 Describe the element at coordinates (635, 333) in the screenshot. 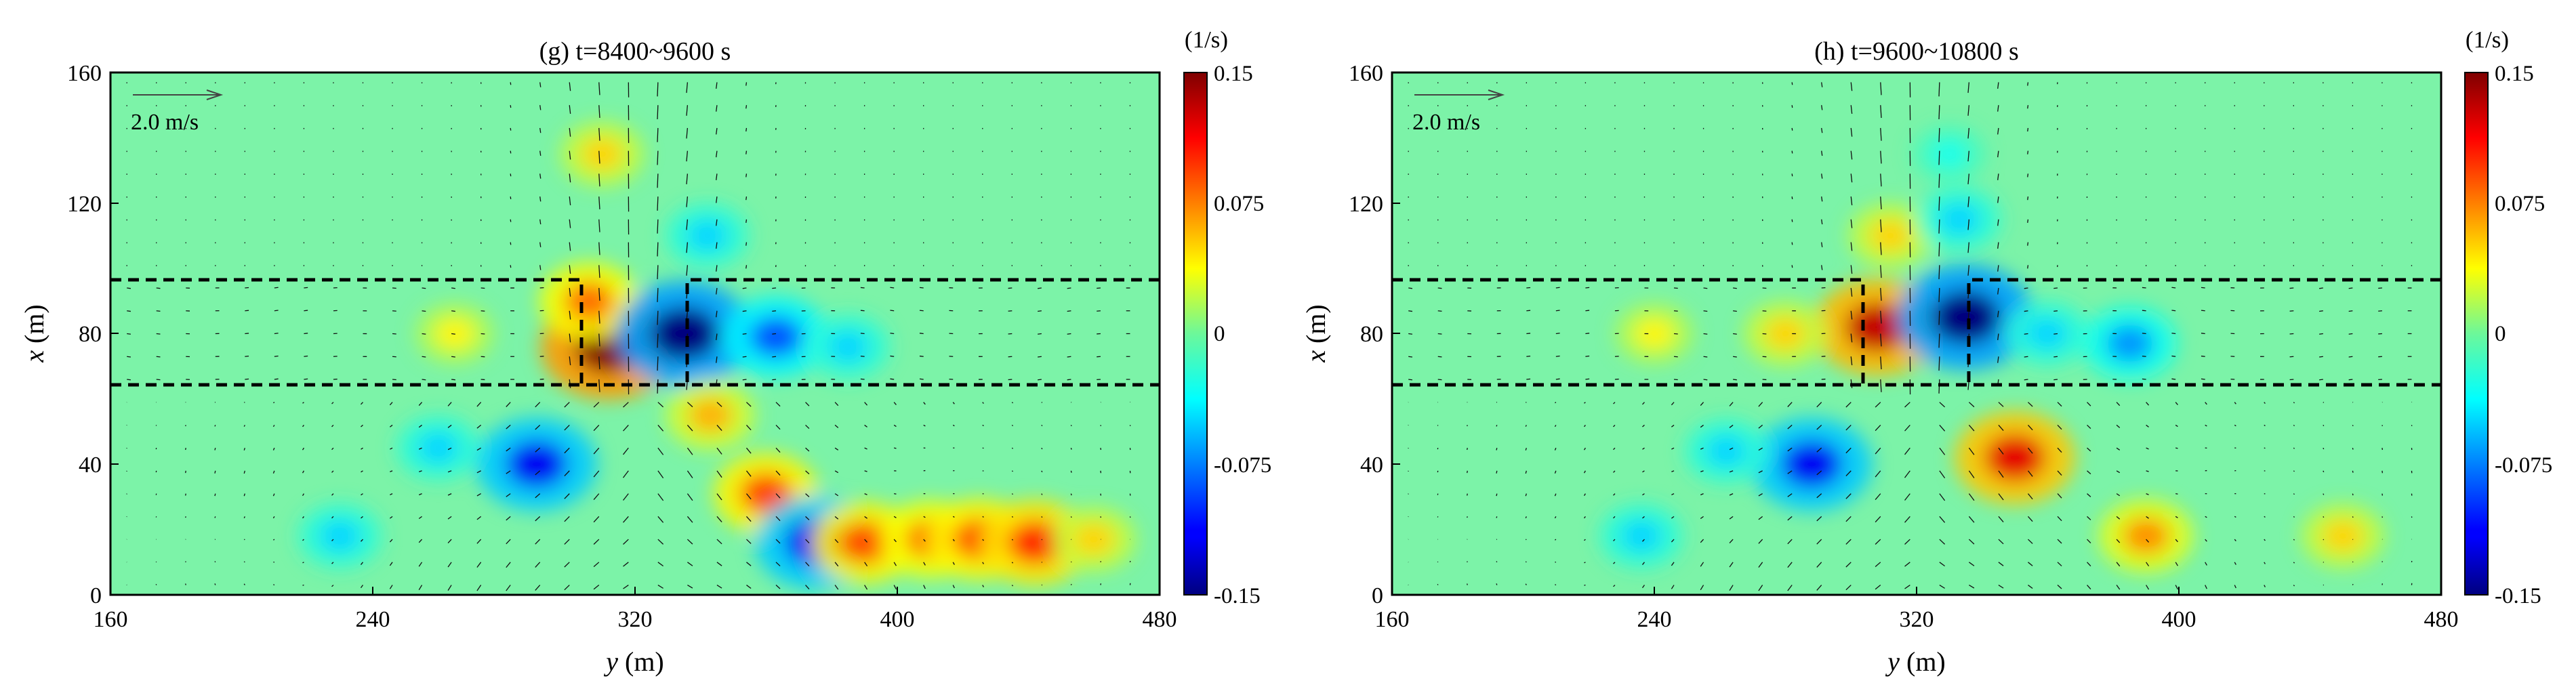

I see `panel-g-channel-outline` at that location.